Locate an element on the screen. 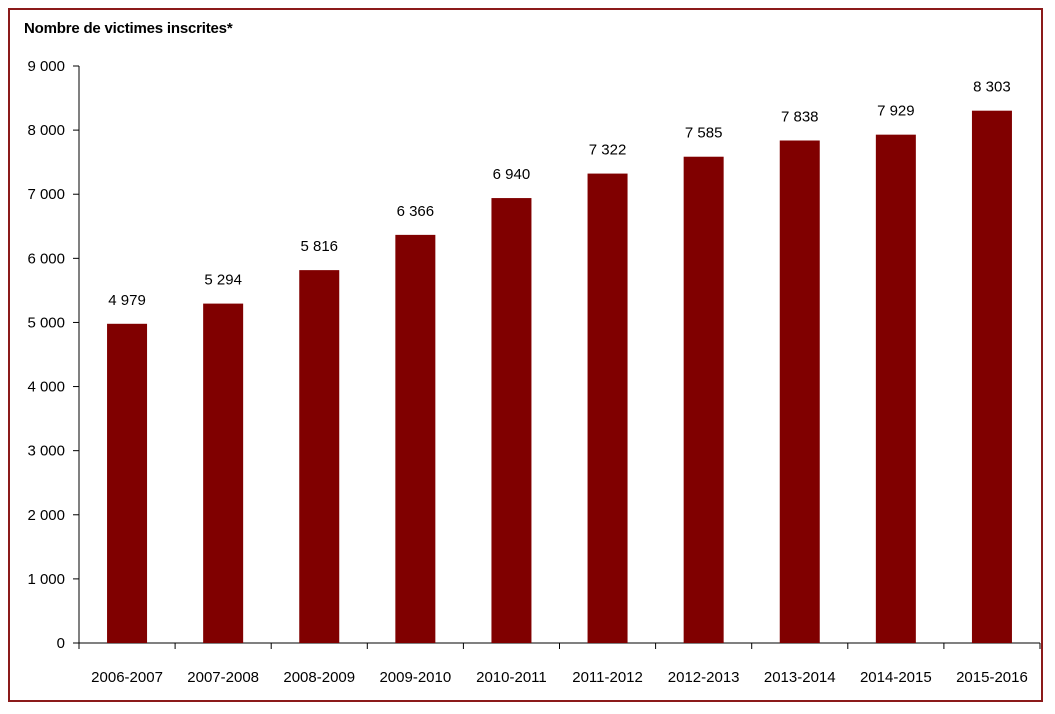 The width and height of the screenshot is (1055, 714). y-tick-label: 0 is located at coordinates (61, 643).